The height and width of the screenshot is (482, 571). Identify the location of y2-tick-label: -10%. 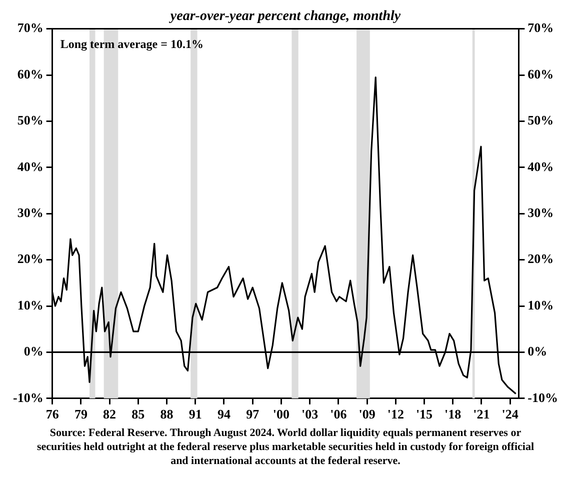
(543, 397).